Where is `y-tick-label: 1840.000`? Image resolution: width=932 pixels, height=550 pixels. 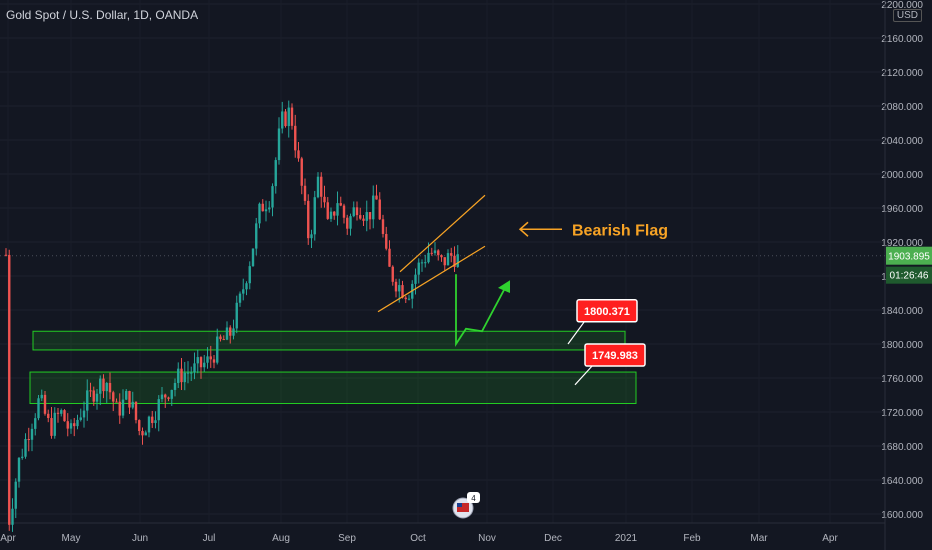 y-tick-label: 1840.000 is located at coordinates (902, 311).